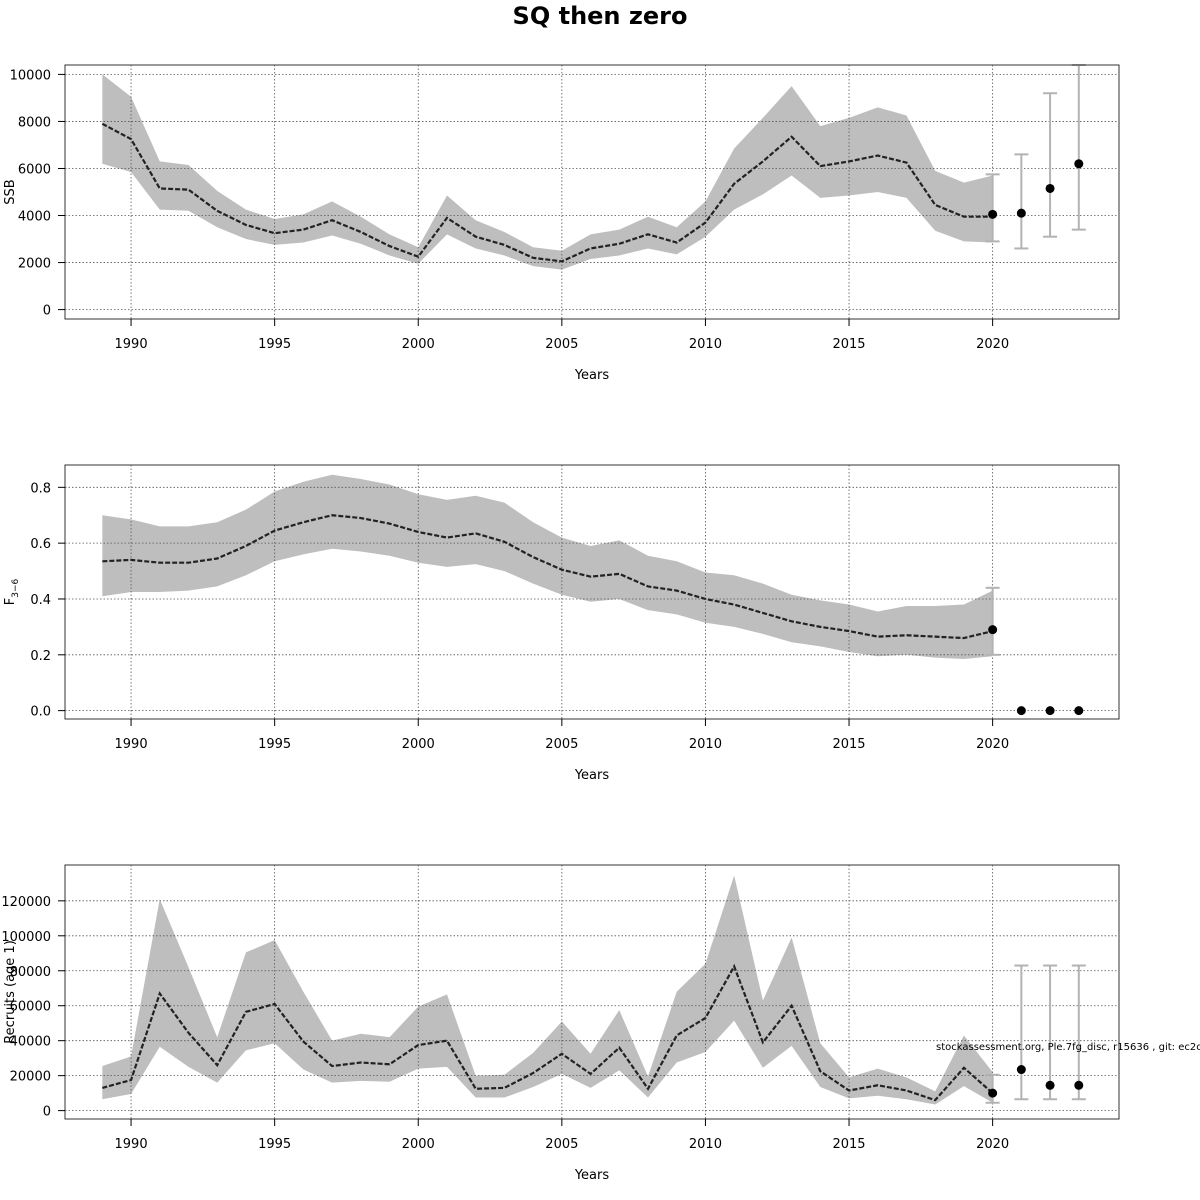 The height and width of the screenshot is (1200, 1200). I want to click on y-tick-label: 0.0, so click(40, 712).